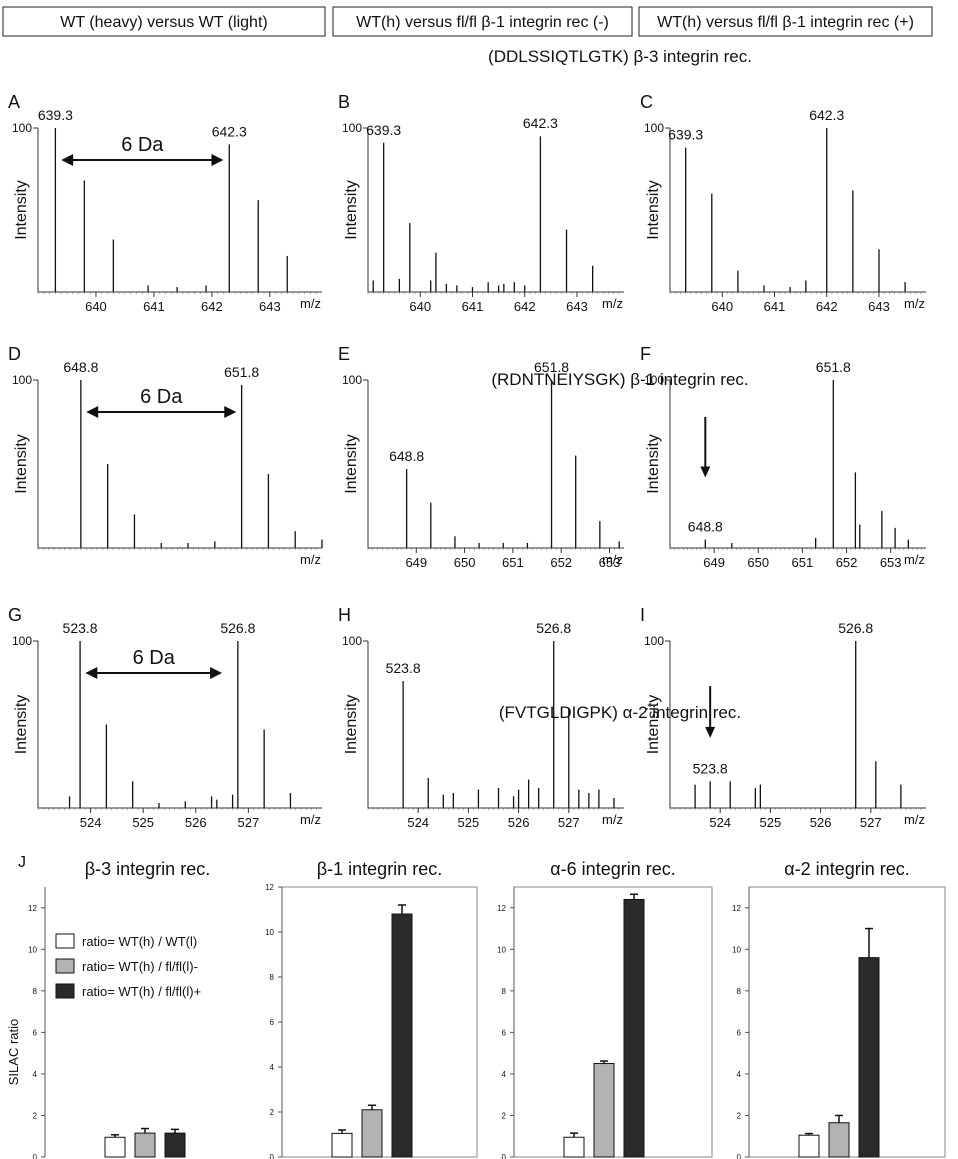 The width and height of the screenshot is (958, 1159). Describe the element at coordinates (15, 615) in the screenshot. I see `panel-letter: G` at that location.